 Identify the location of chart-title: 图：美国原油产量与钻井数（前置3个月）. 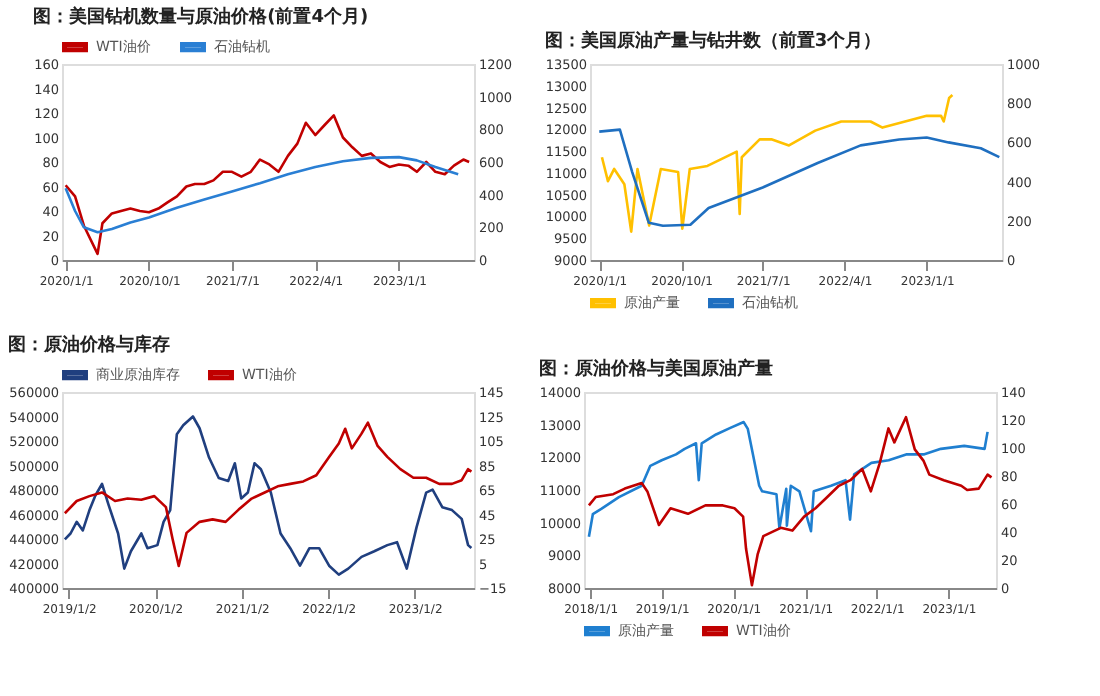
(713, 41).